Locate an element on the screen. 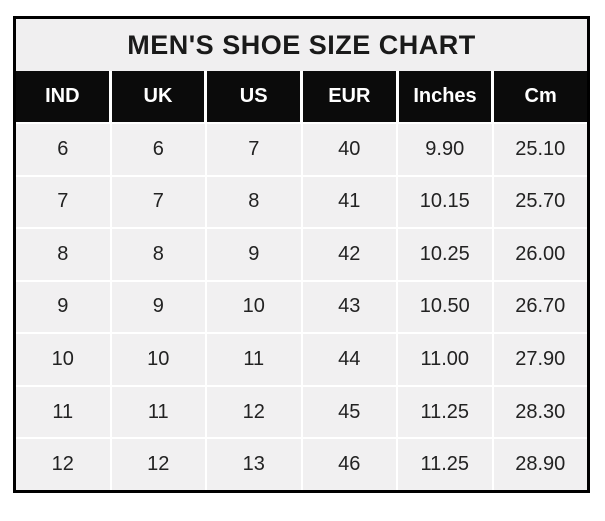 The height and width of the screenshot is (521, 605). table-cell: 26.00 is located at coordinates (540, 254).